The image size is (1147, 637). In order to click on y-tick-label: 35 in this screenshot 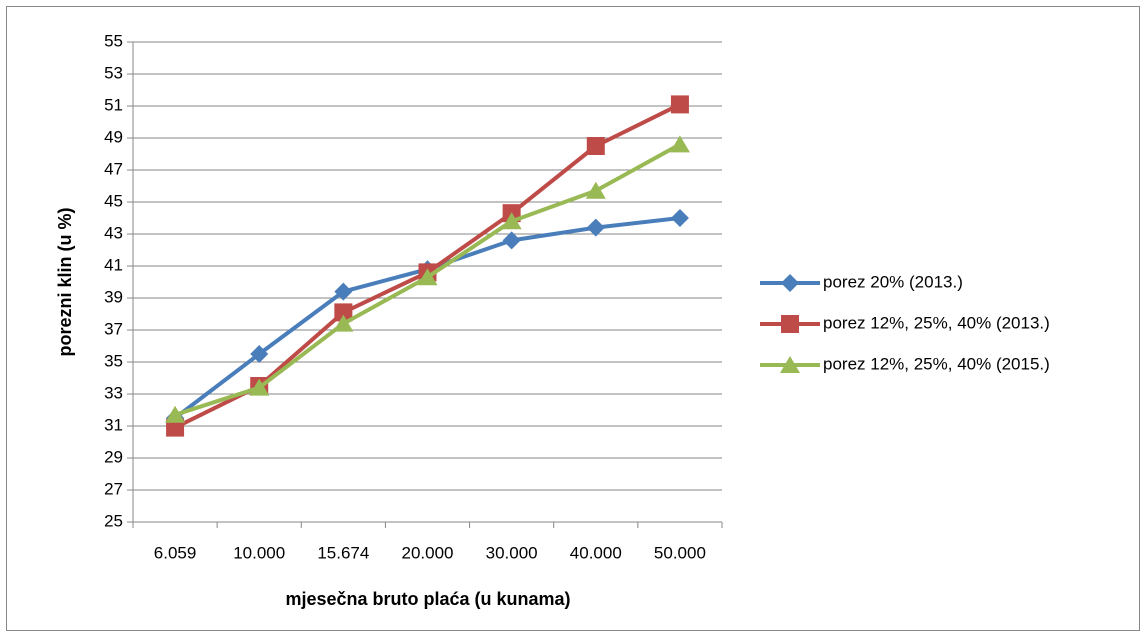, I will do `click(113, 360)`.